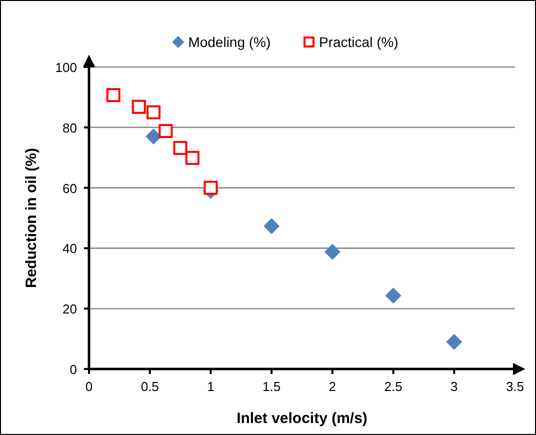 The width and height of the screenshot is (536, 435). What do you see at coordinates (73, 369) in the screenshot?
I see `y-tick-label: 0` at bounding box center [73, 369].